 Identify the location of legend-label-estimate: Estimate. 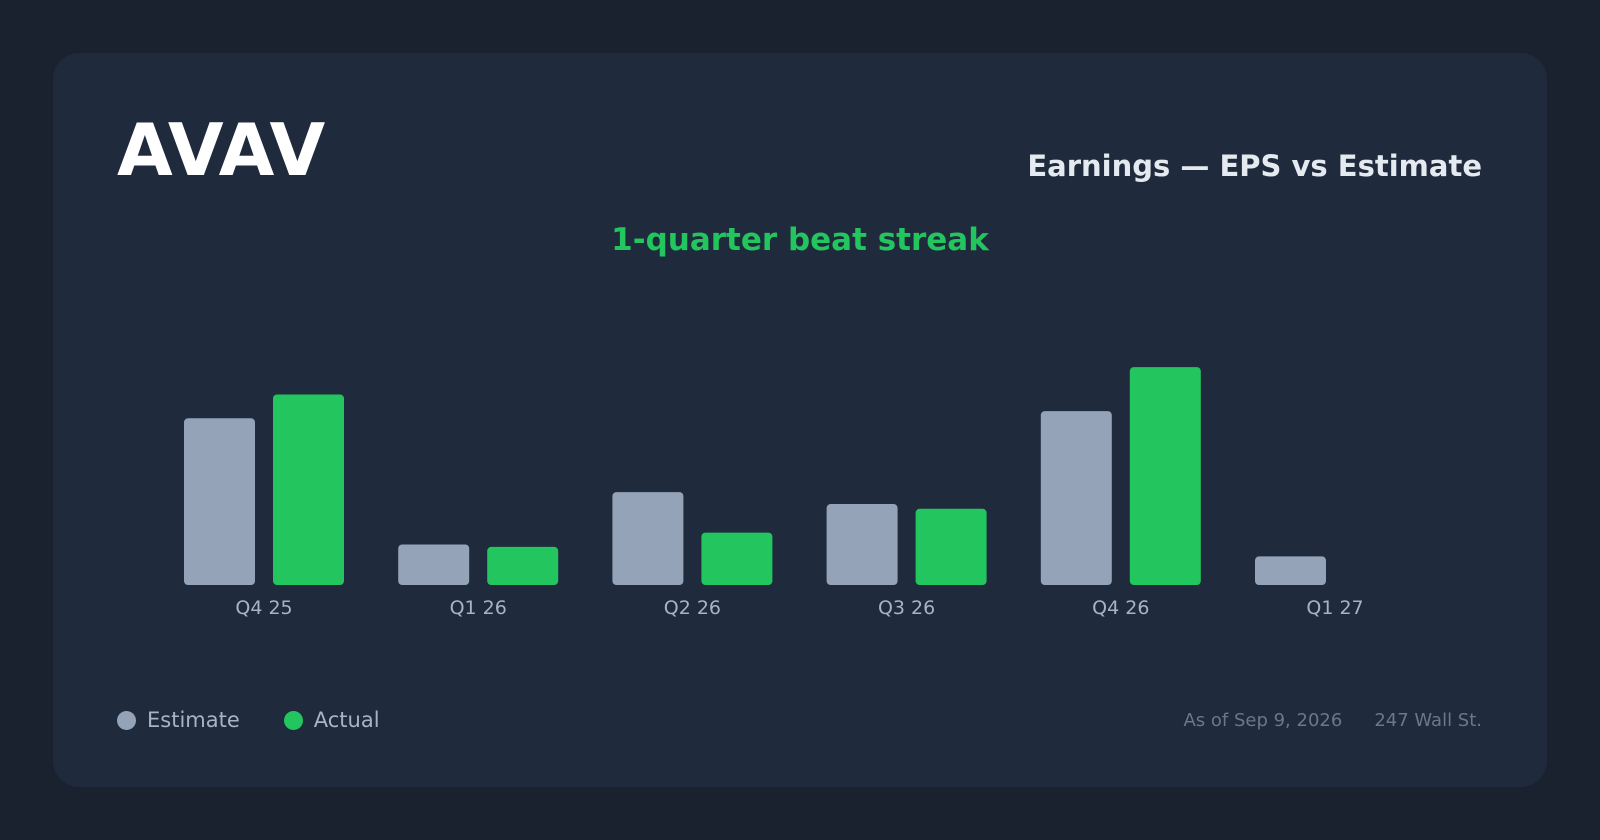
(193, 720).